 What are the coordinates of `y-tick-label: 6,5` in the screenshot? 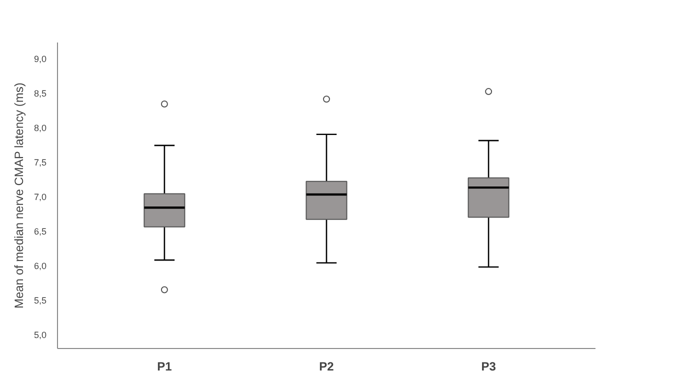 It's located at (40, 231).